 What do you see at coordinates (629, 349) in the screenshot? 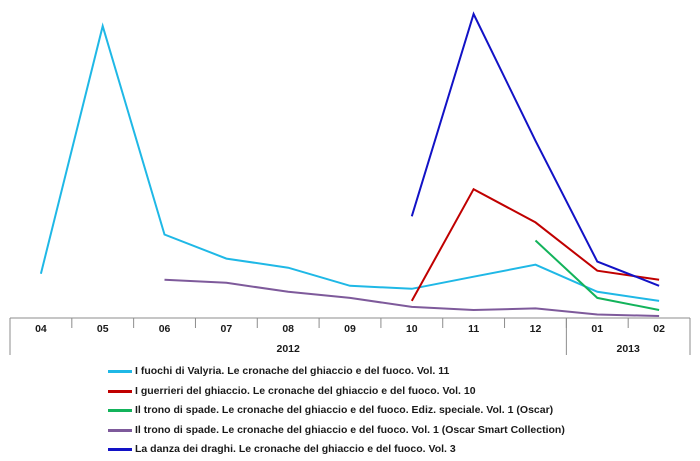
I see `x-year-label: 2013` at bounding box center [629, 349].